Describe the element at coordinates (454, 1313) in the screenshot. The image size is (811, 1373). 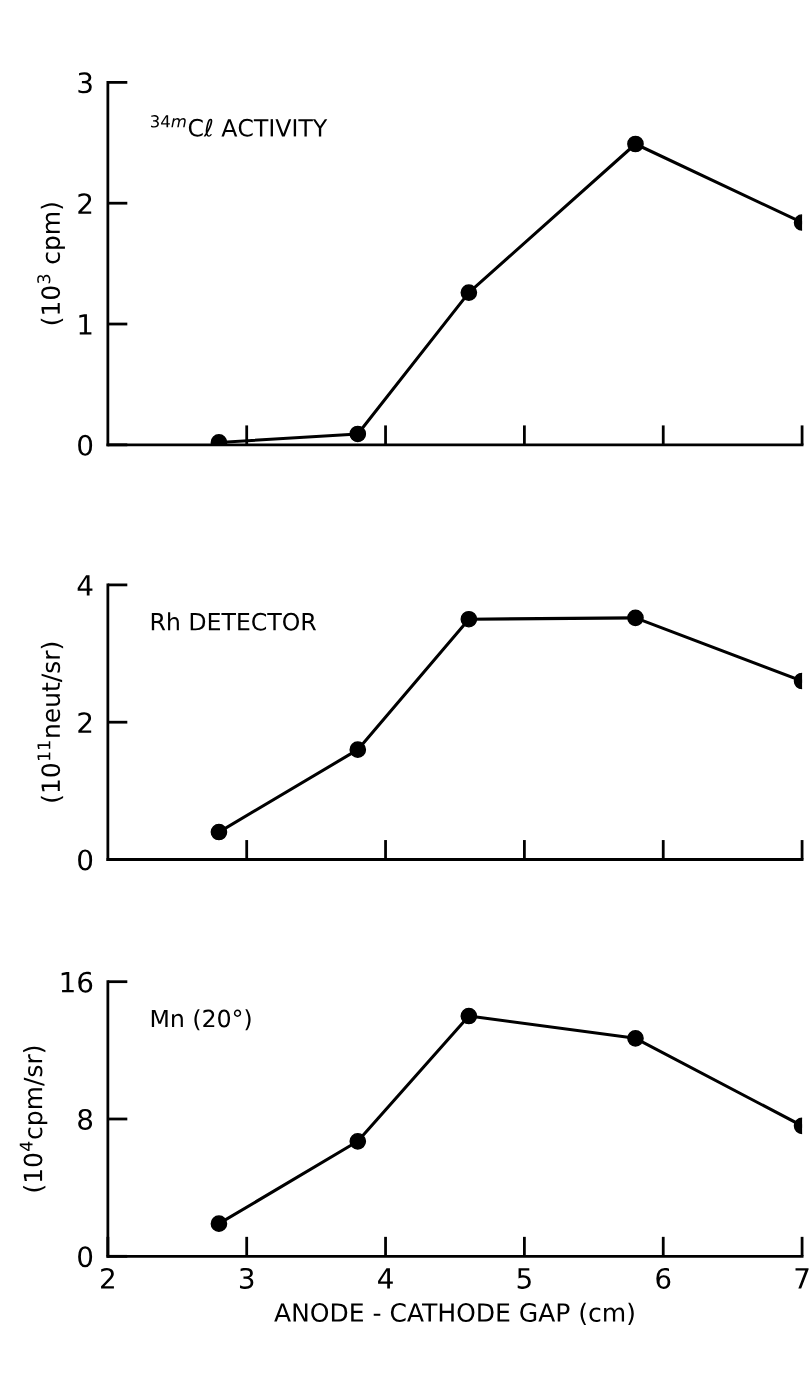
I see `x-axis-title: ANODE - CATHODE GAP (cm)` at that location.